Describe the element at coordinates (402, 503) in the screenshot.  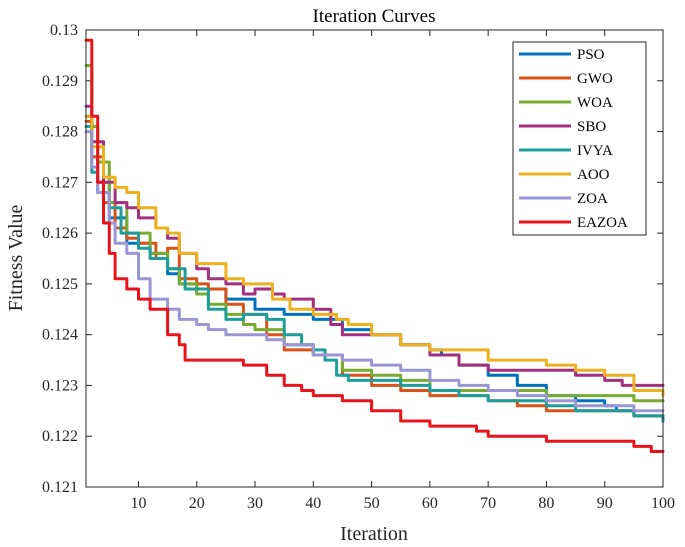
I see `x-tick-labels: 10 20 30 40 50 60 70 80 90 100` at that location.